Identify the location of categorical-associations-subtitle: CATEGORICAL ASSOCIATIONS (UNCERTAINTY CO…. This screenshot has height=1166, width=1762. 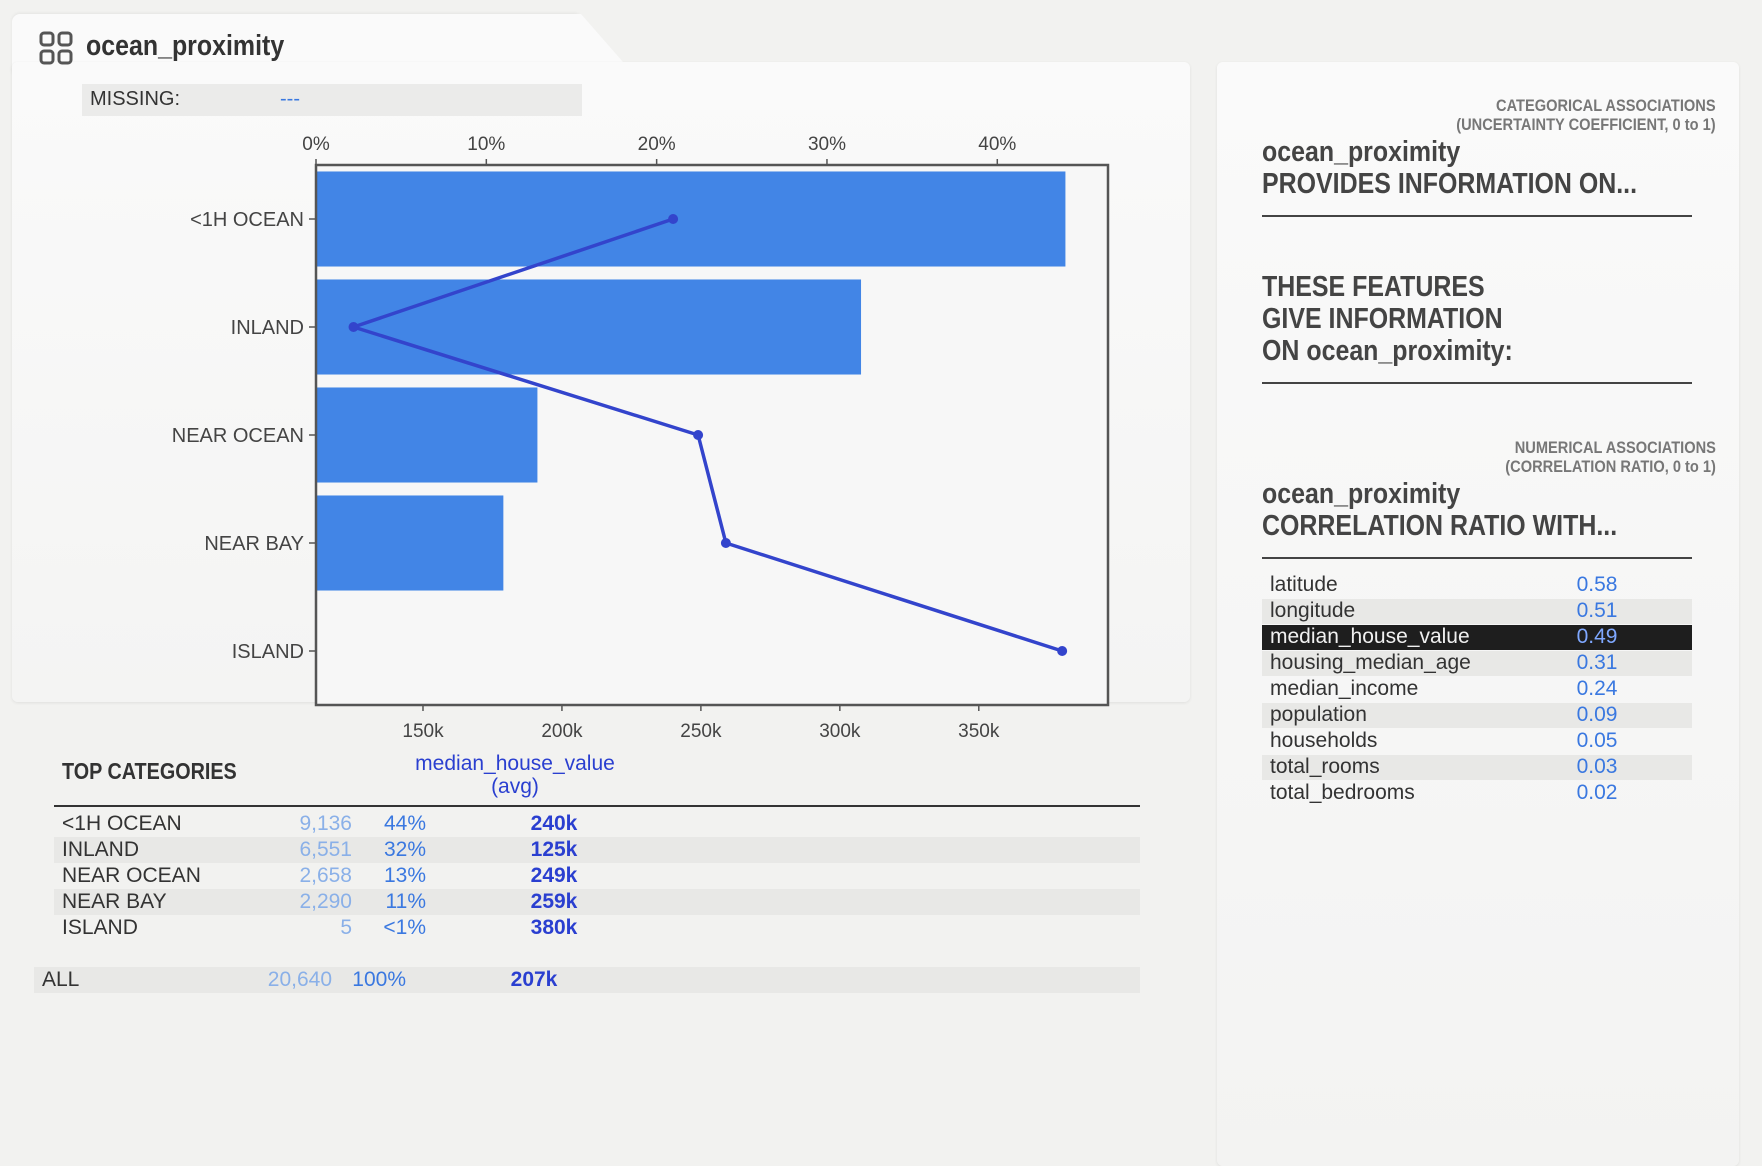
(1586, 115).